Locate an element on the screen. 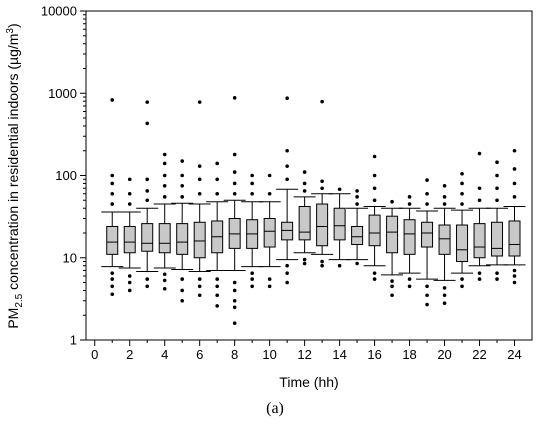  y-axis-title-post: ) is located at coordinates (13, 25).